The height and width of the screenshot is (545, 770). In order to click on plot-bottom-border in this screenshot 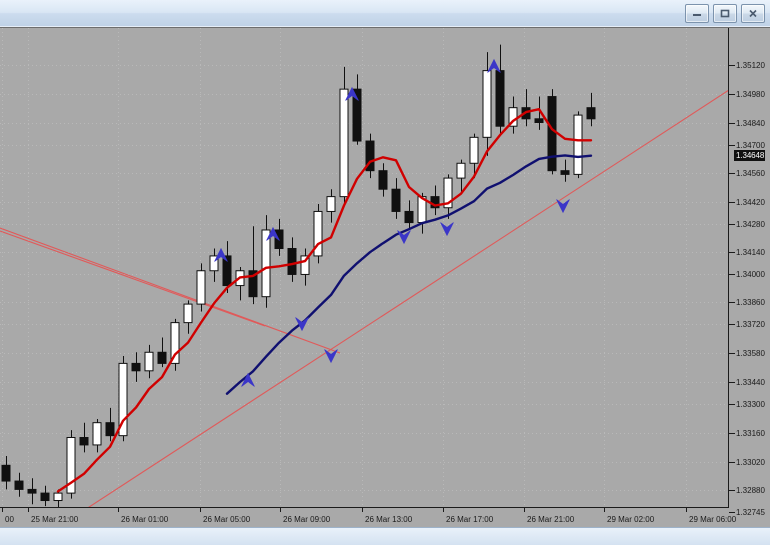, I will do `click(364, 507)`.